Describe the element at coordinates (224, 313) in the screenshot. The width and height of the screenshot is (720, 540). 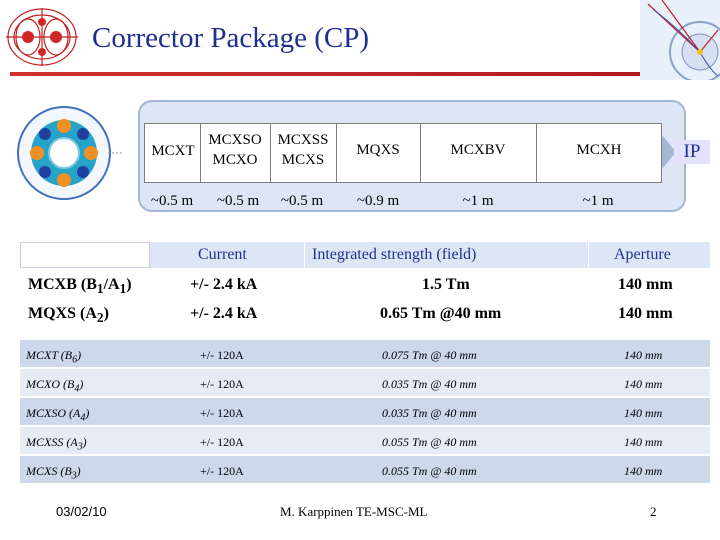
I see `row-mqxs-current: +/- 2.4 kA` at that location.